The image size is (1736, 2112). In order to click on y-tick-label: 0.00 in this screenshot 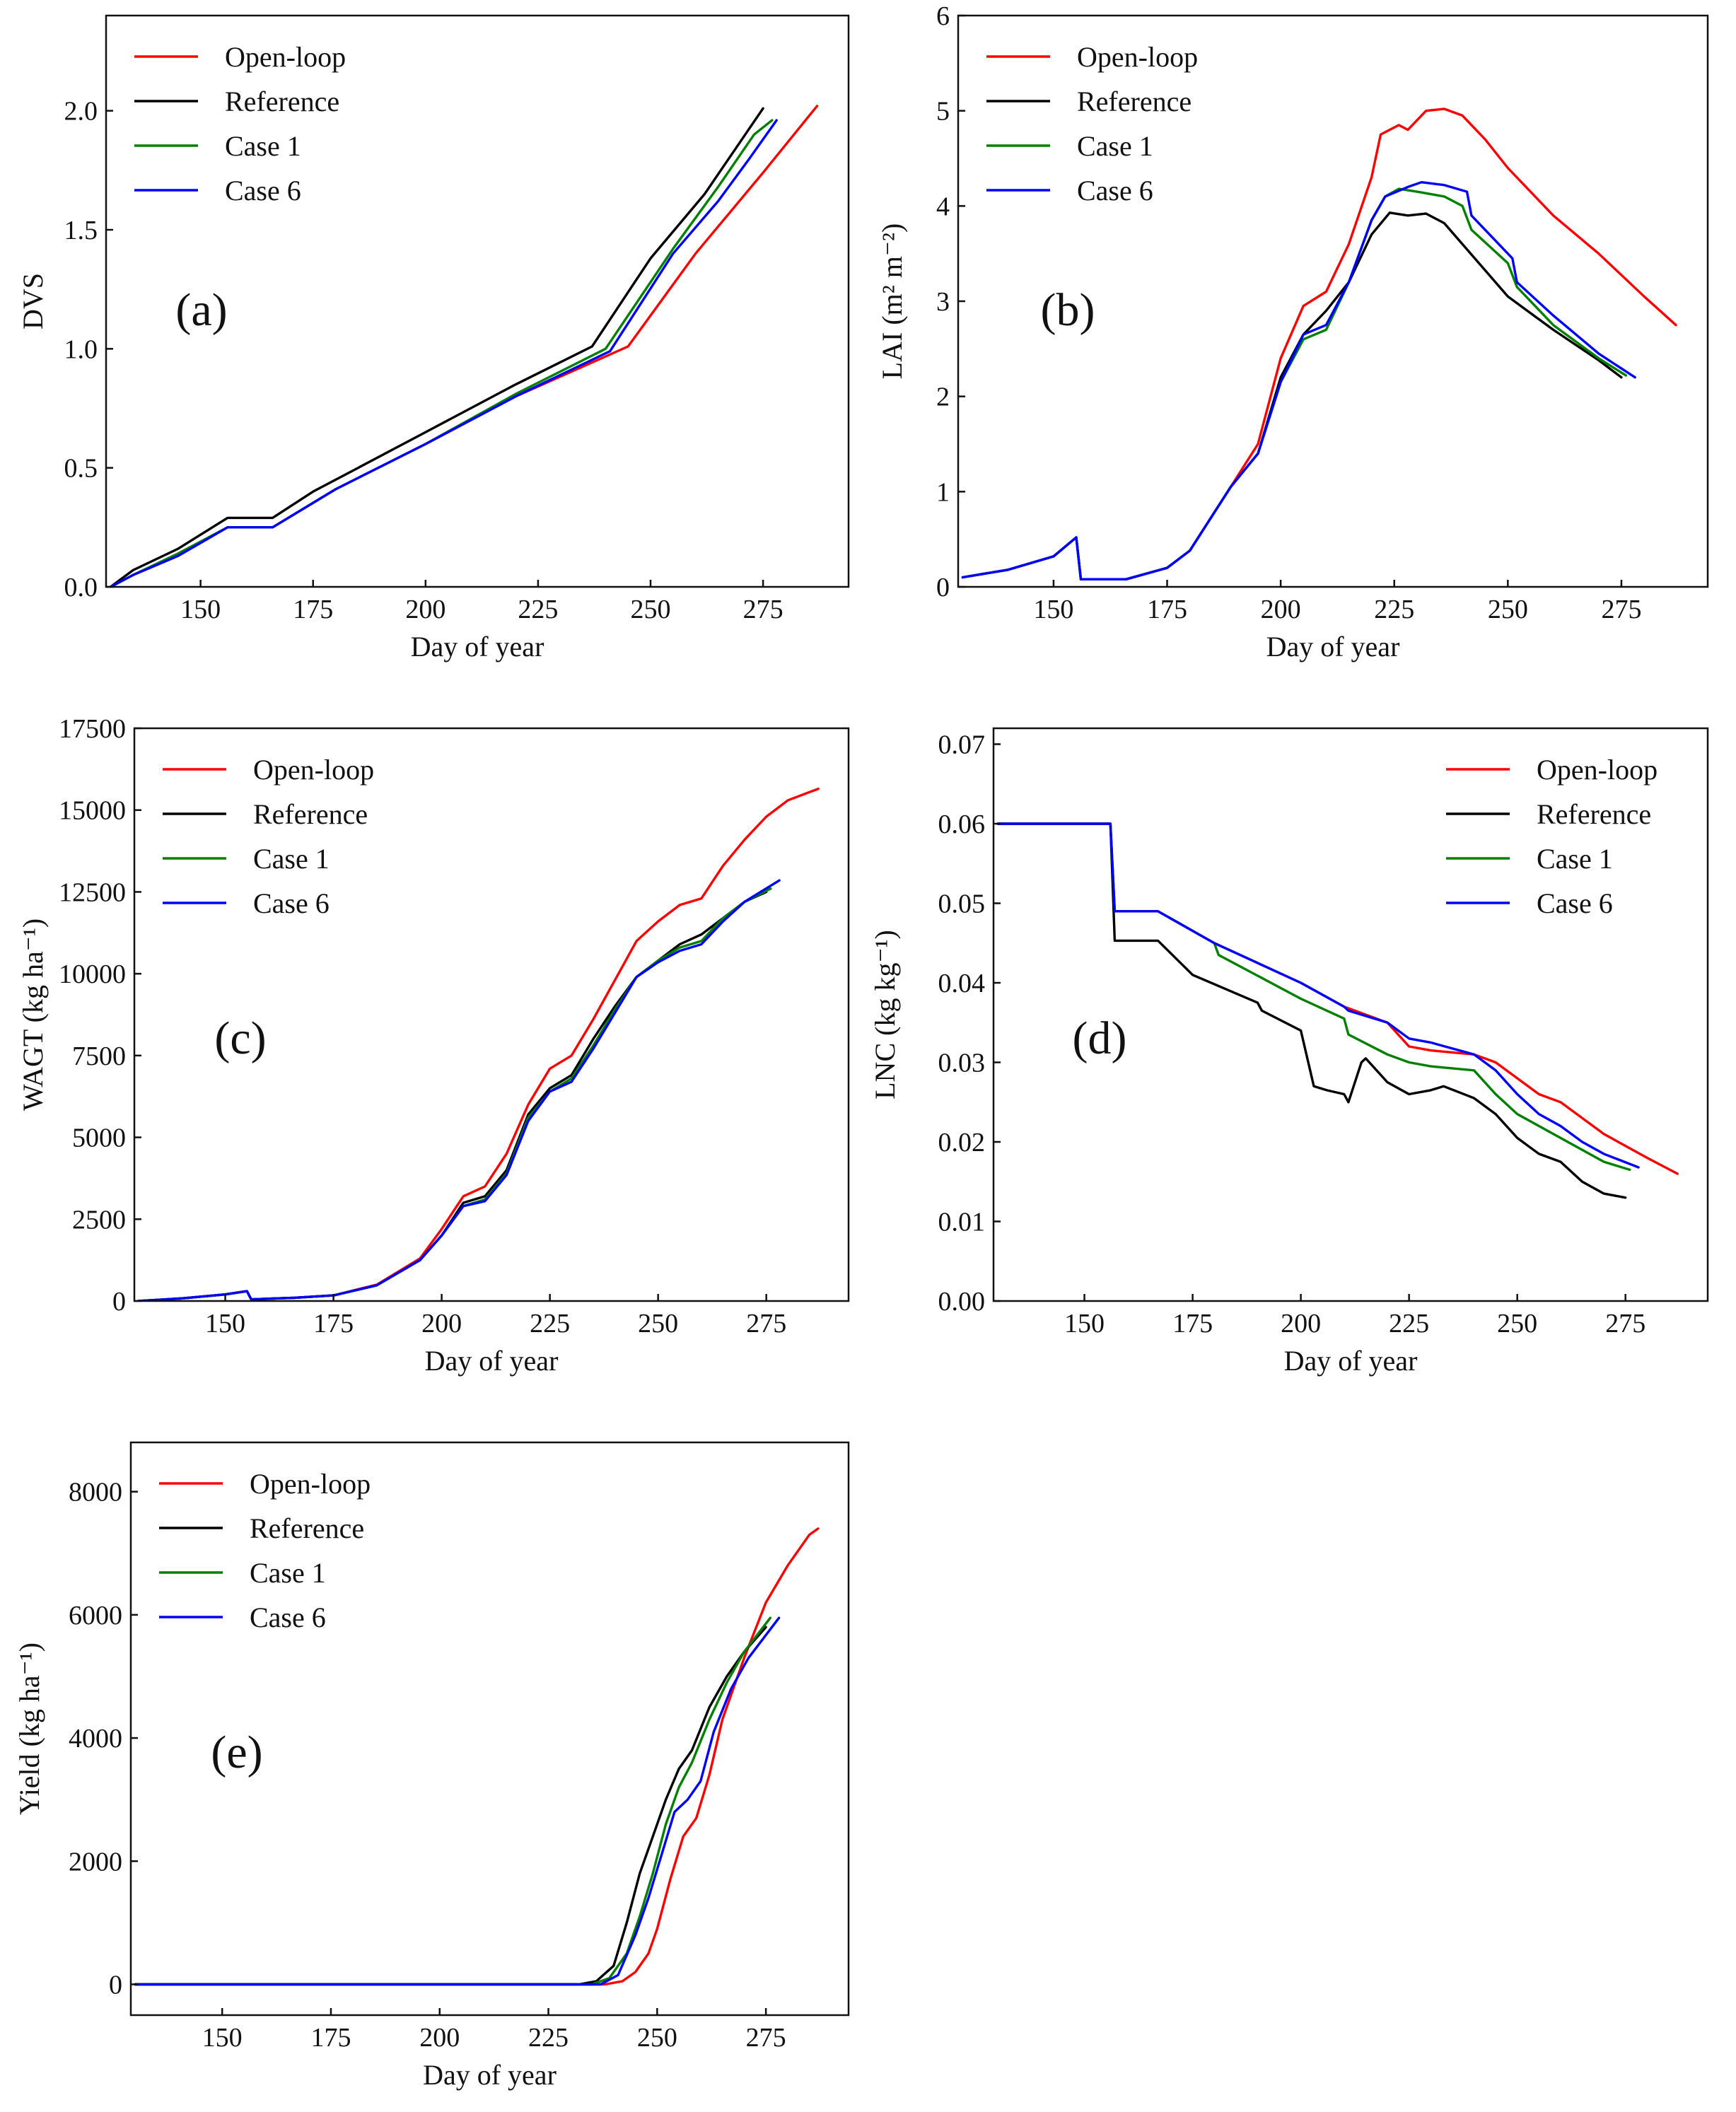, I will do `click(962, 1302)`.